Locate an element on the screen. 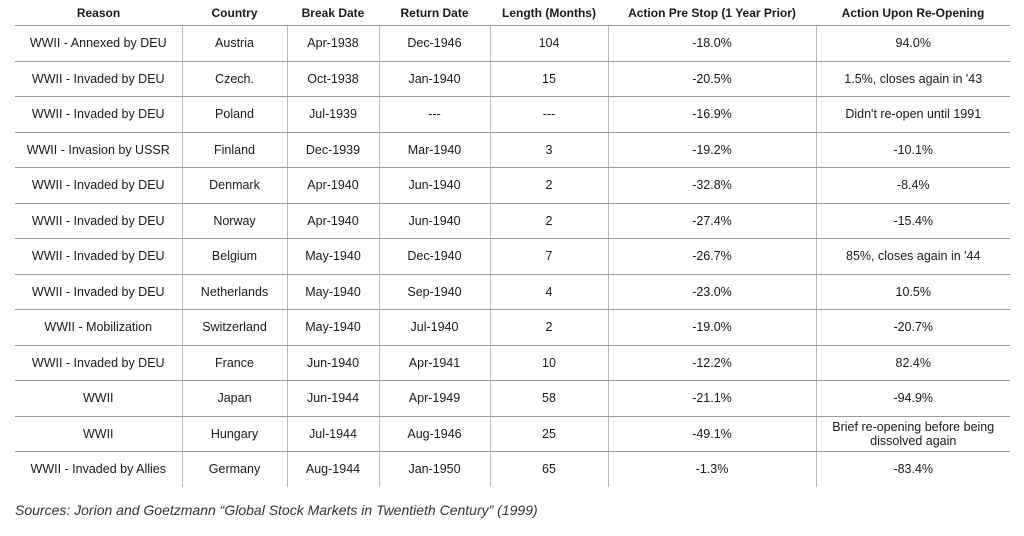  cell-return-date: Mar-1940 is located at coordinates (434, 150).